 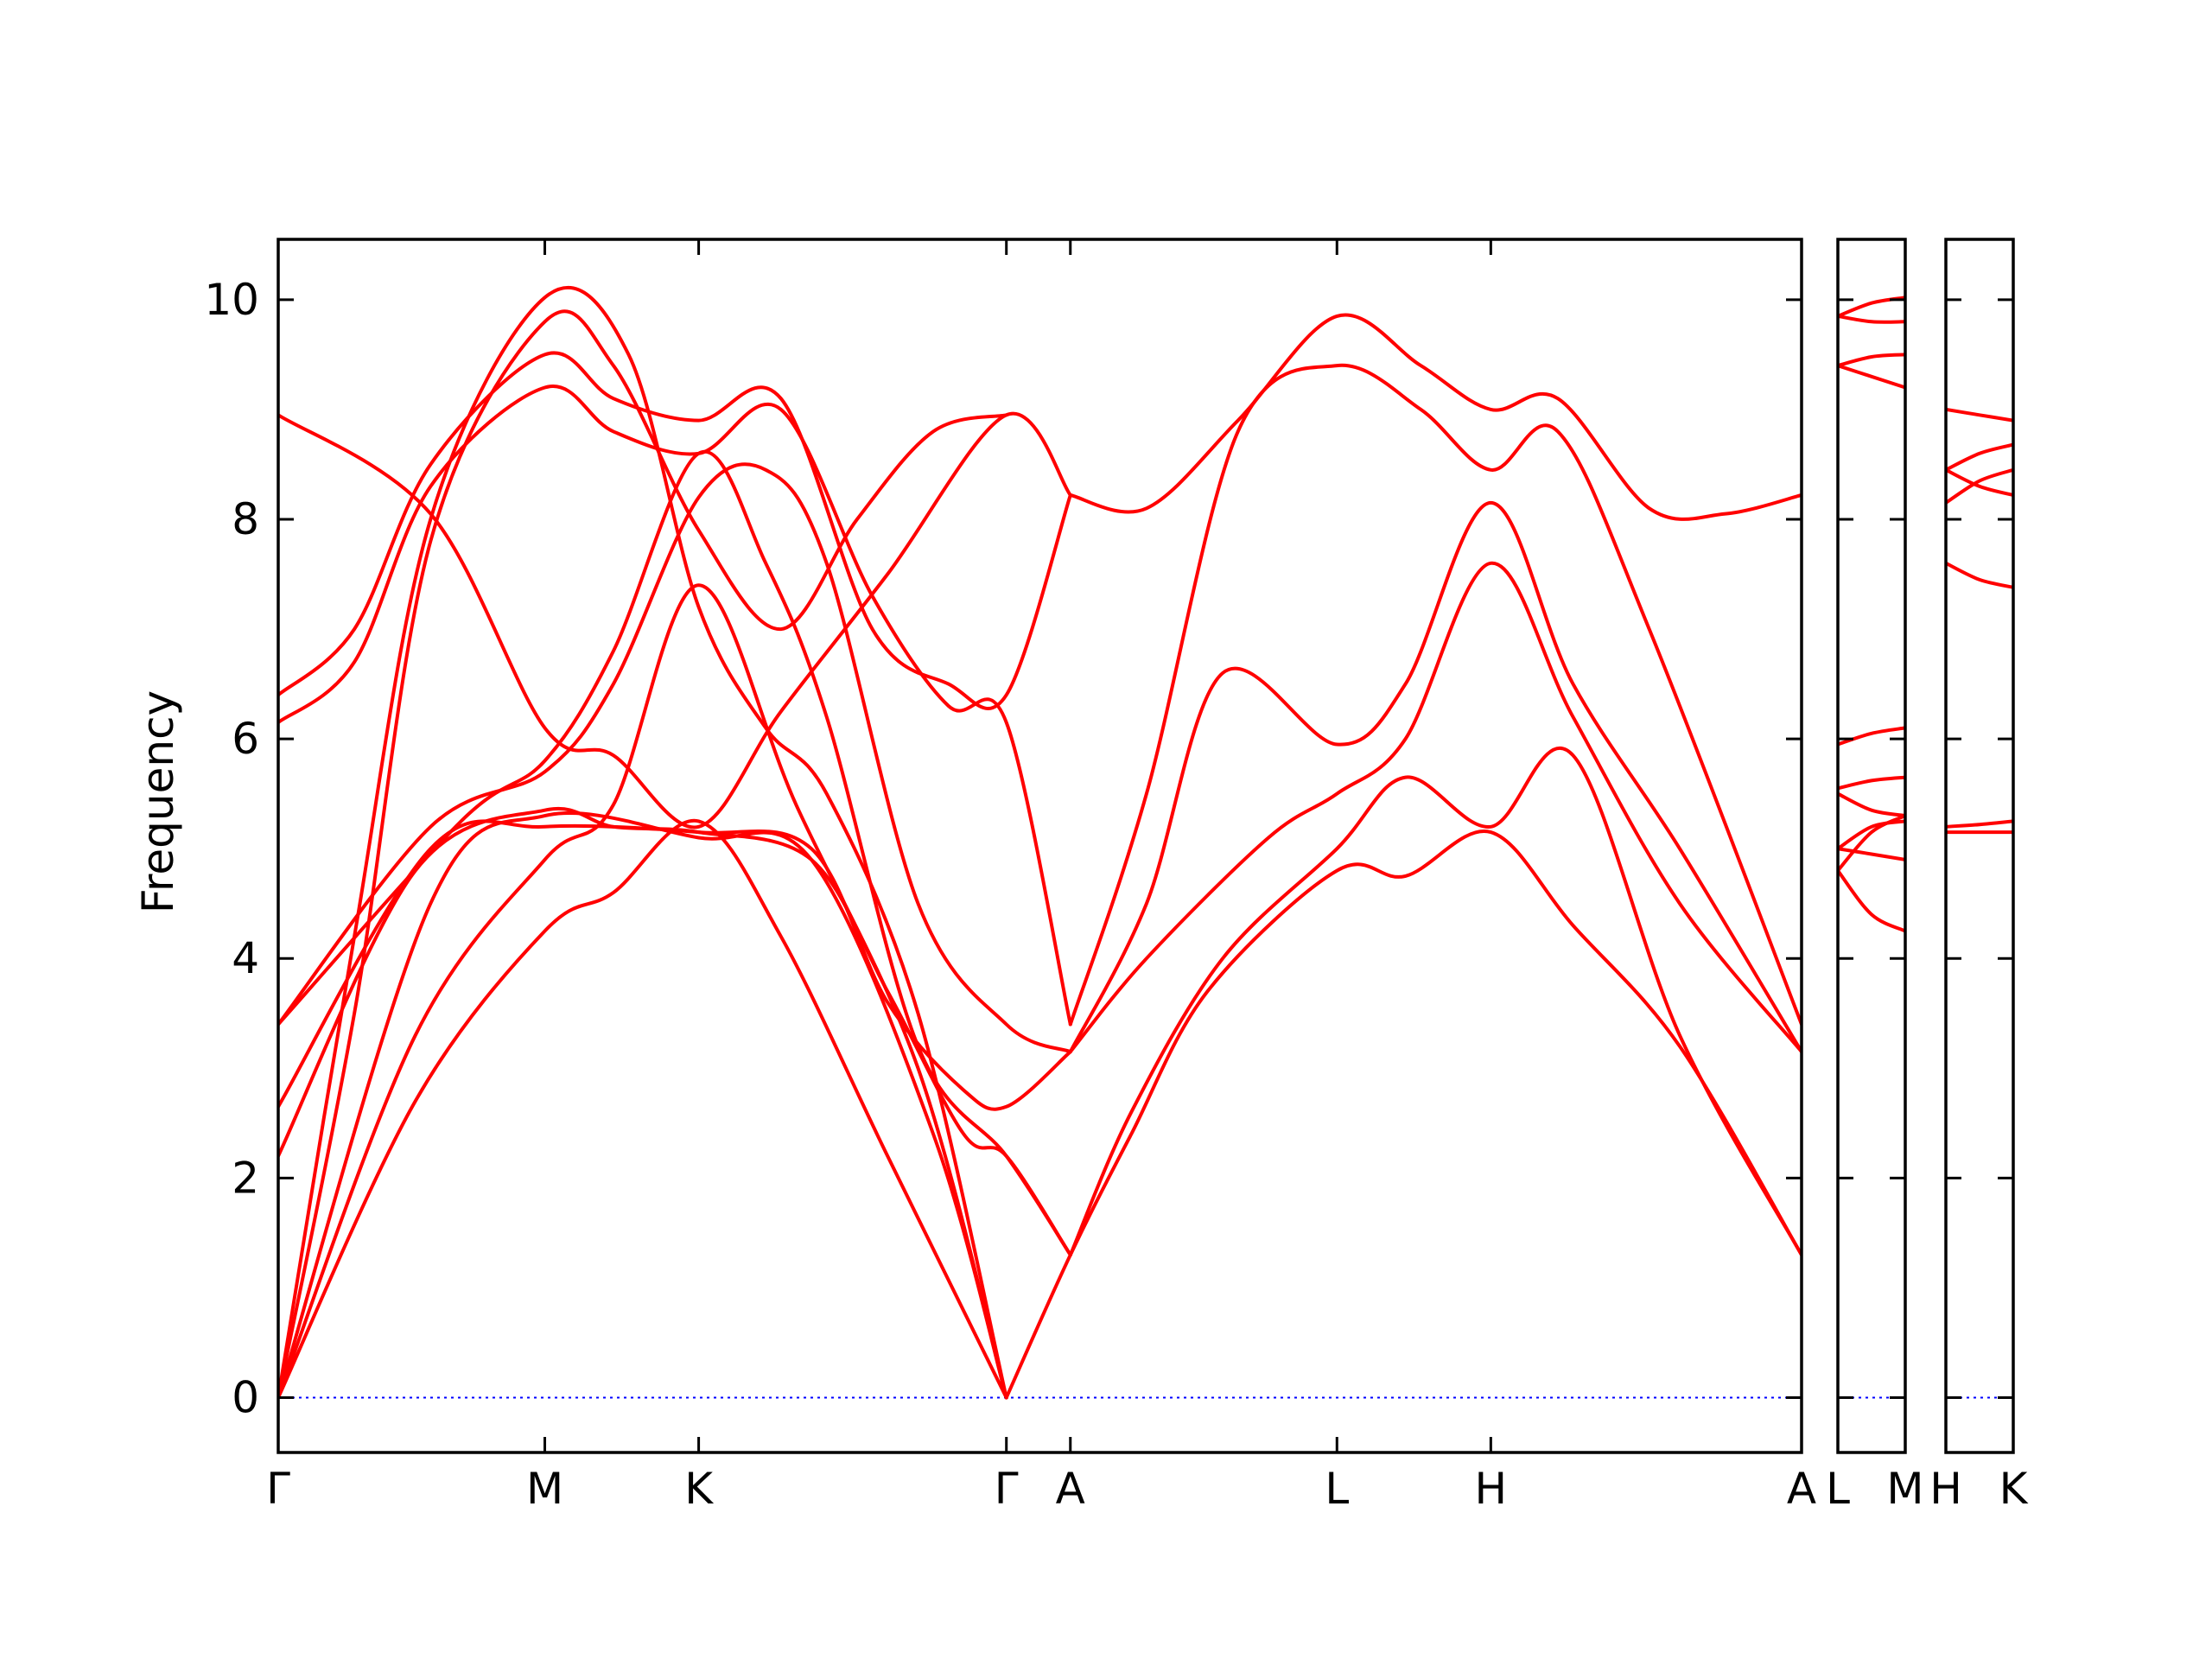 I want to click on y-tick-label: 6, so click(x=245, y=739).